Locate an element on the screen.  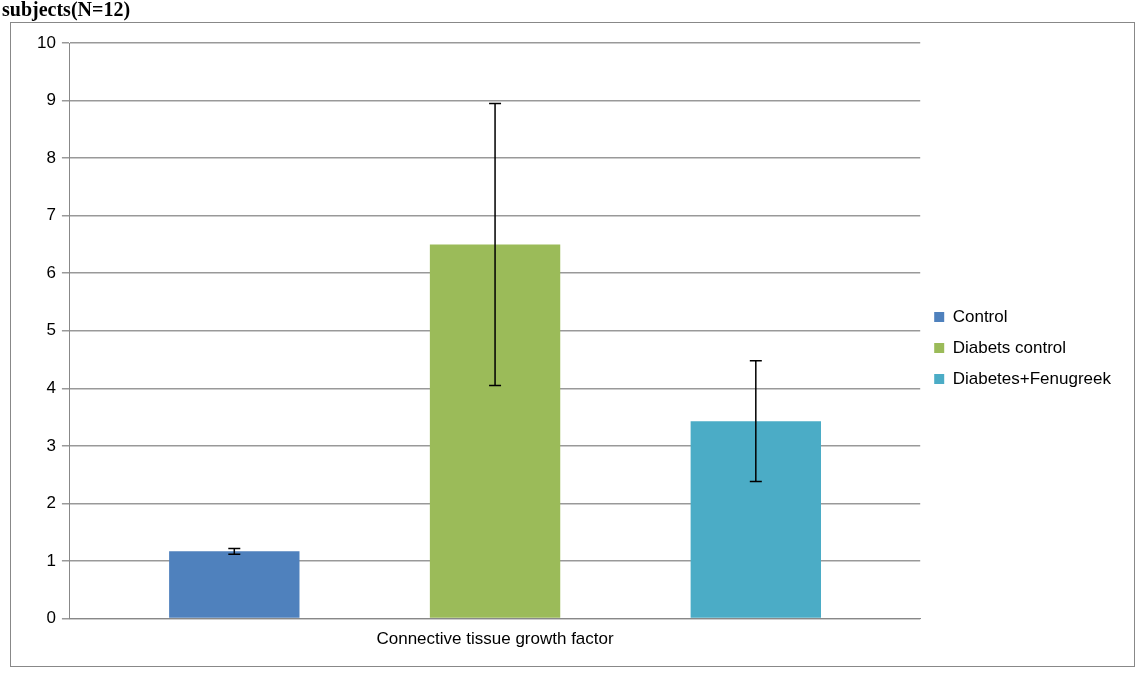
y-tick-label: 4 is located at coordinates (51, 388).